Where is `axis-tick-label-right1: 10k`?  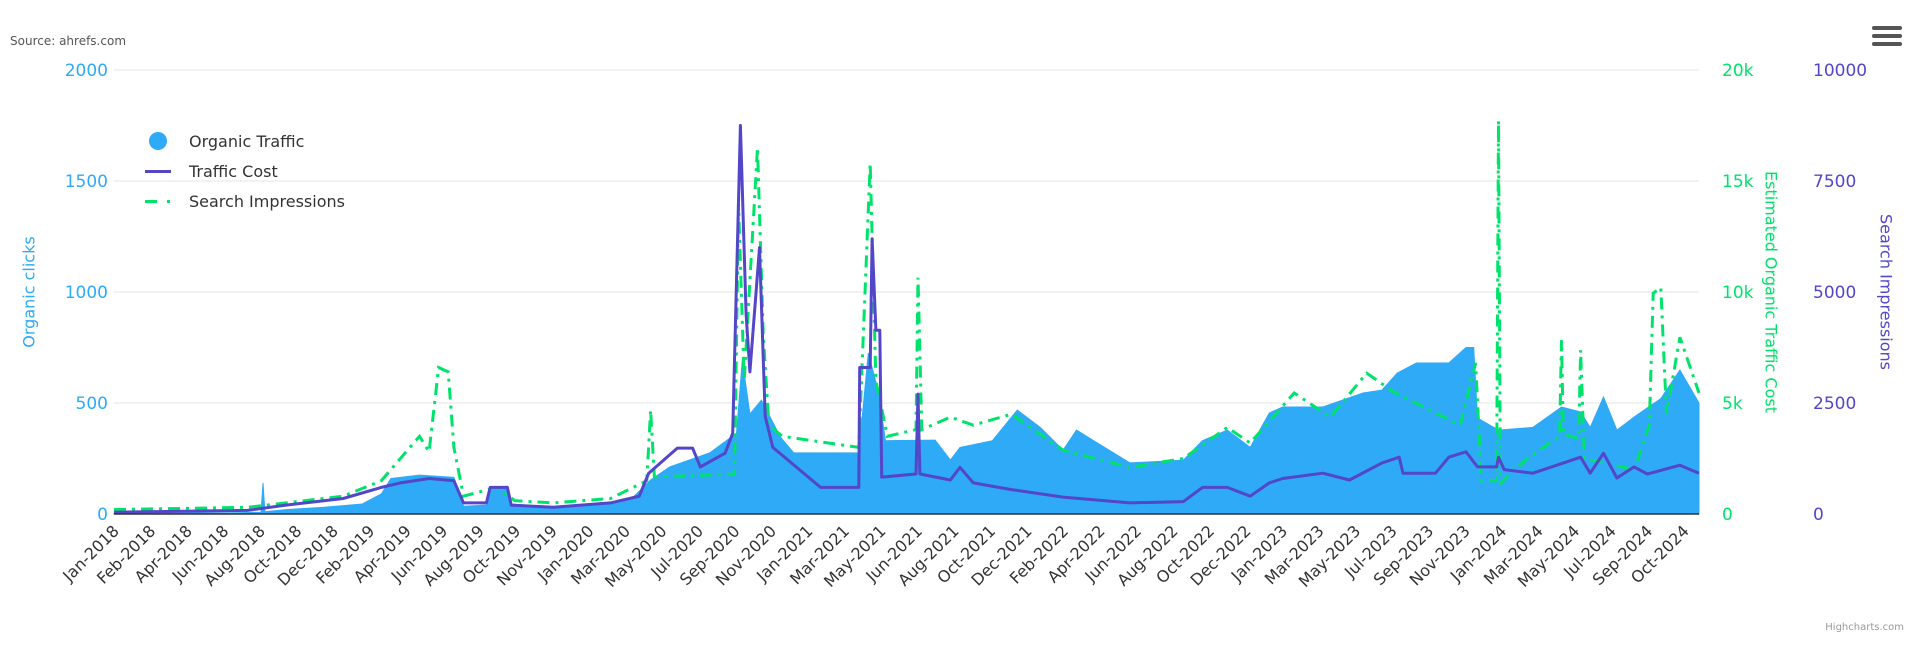
axis-tick-label-right1: 10k is located at coordinates (1738, 293).